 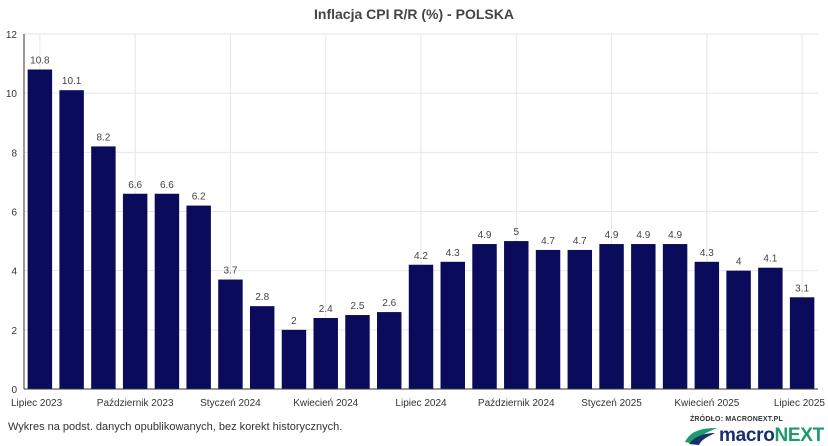 I want to click on logo-text-macro: macro, so click(x=746, y=435).